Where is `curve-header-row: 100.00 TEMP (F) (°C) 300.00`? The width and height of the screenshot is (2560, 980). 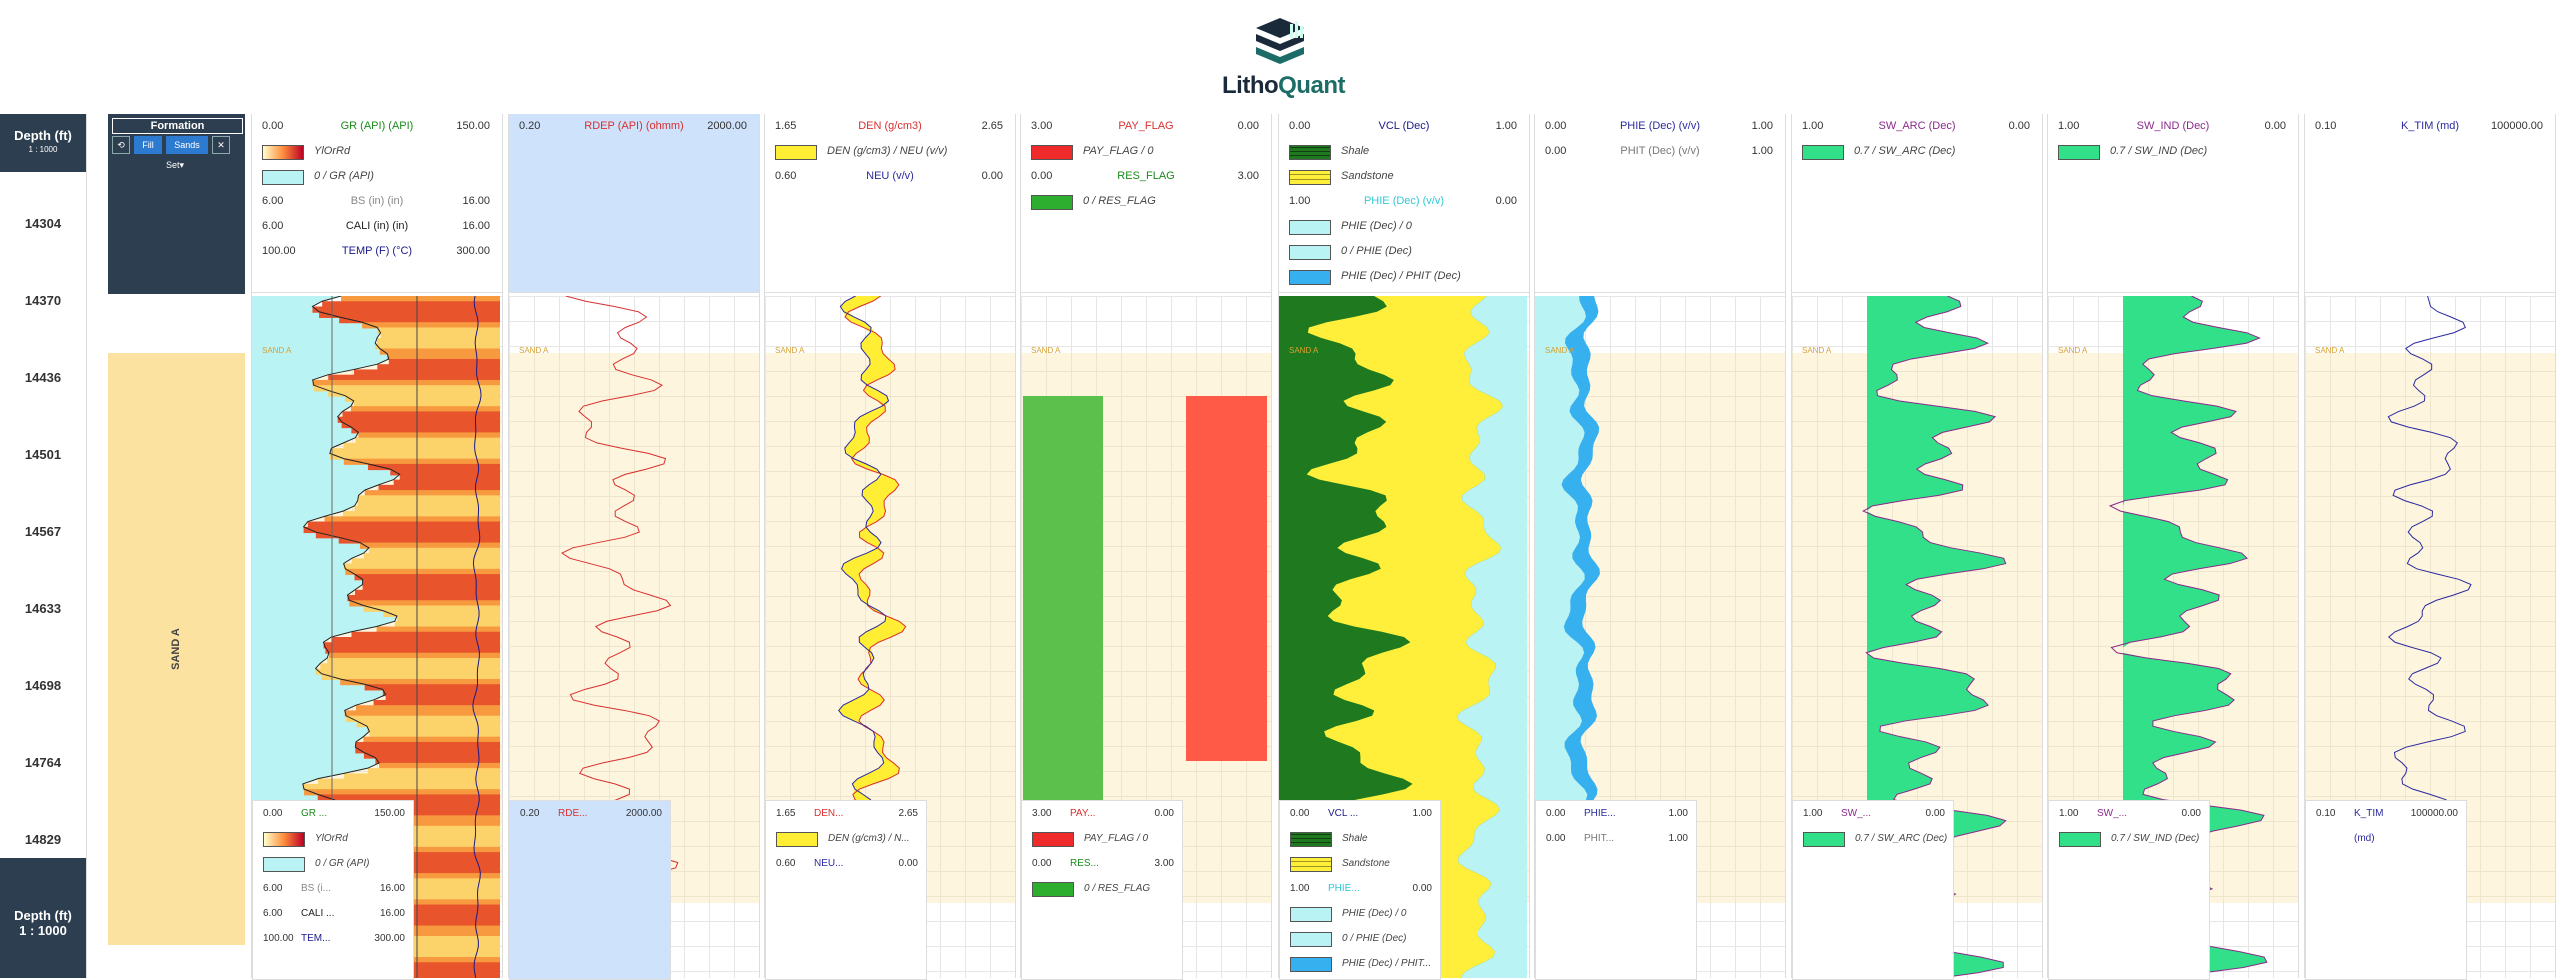
curve-header-row: 100.00 TEMP (F) (°C) 300.00 is located at coordinates (377, 251).